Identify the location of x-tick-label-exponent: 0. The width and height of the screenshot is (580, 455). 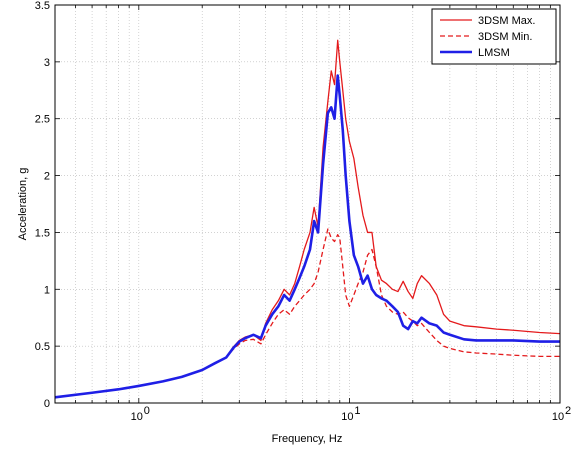
(147, 411).